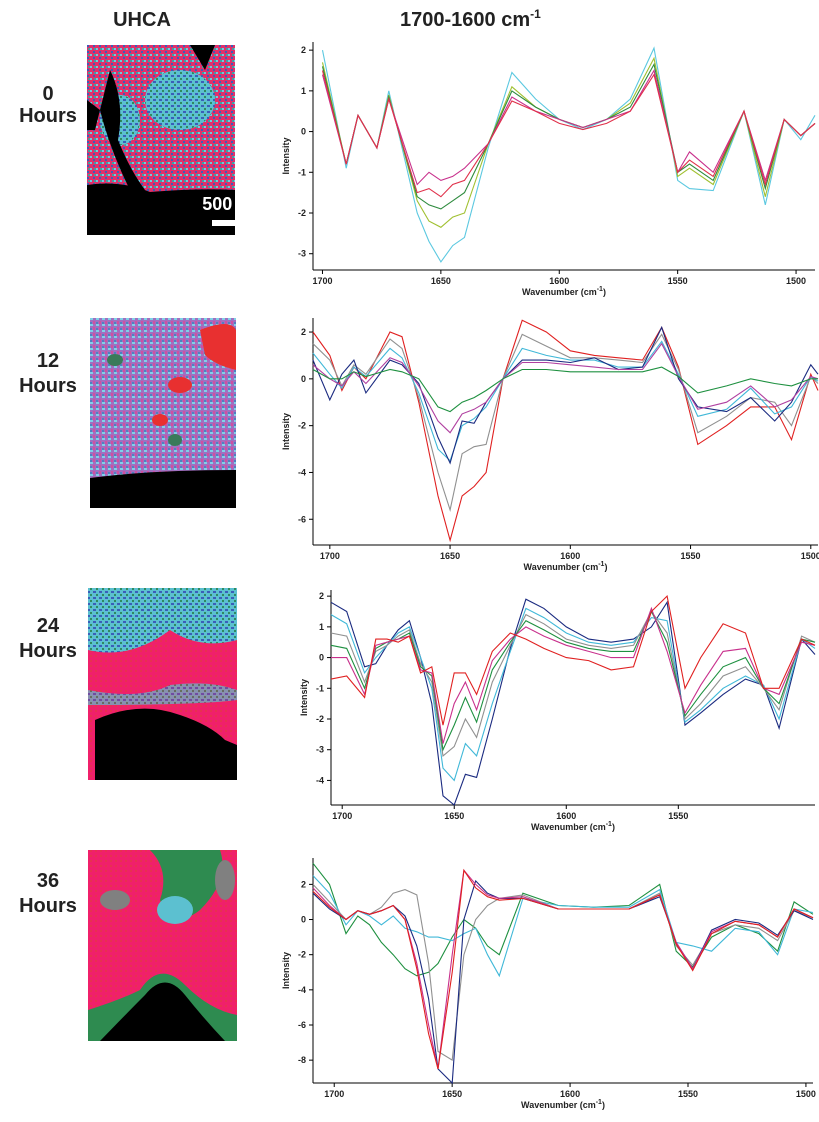  I want to click on y-tick-label: -8, so click(302, 1060).